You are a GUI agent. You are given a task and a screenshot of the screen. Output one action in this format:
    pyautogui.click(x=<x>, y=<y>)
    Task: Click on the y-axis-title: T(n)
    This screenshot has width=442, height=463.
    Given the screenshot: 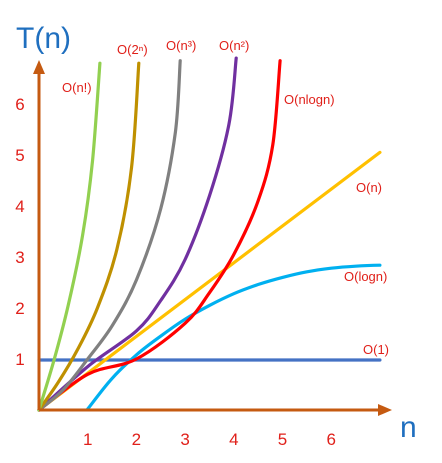 What is the action you would take?
    pyautogui.click(x=43, y=38)
    